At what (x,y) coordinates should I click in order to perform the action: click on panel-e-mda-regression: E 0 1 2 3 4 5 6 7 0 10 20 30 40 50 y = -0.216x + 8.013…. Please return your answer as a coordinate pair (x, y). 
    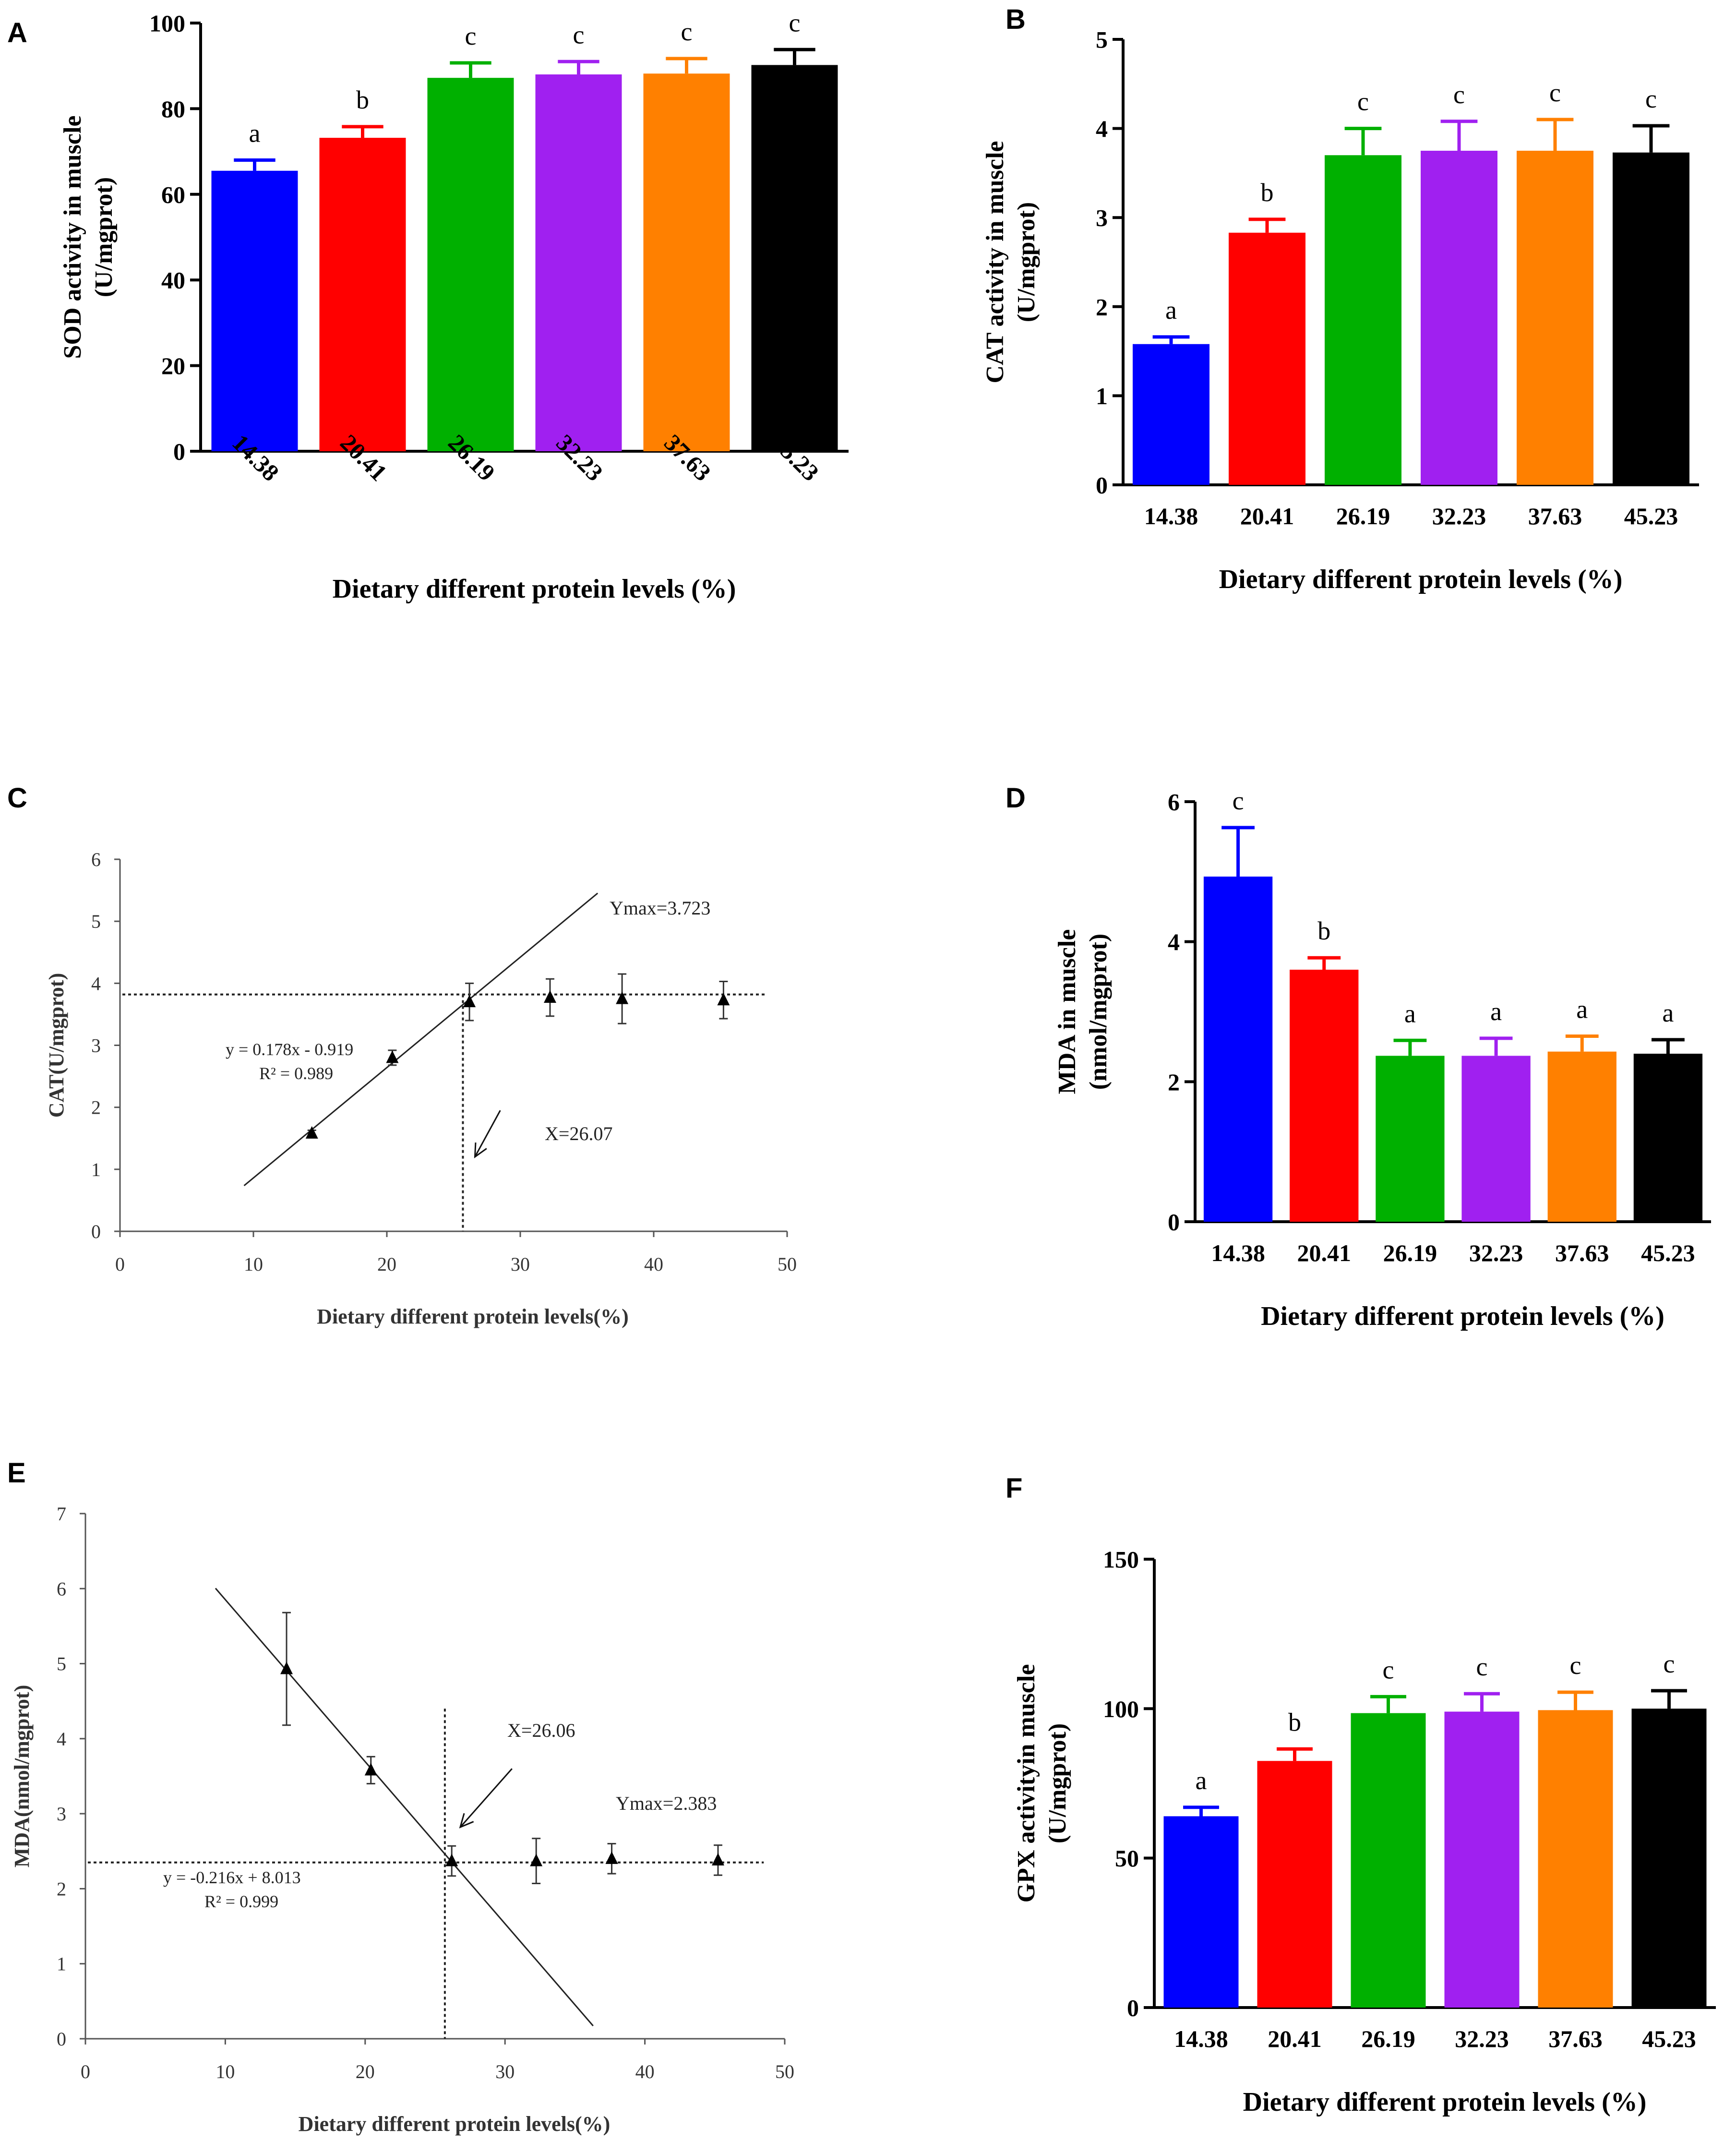
    Looking at the image, I should click on (400, 1797).